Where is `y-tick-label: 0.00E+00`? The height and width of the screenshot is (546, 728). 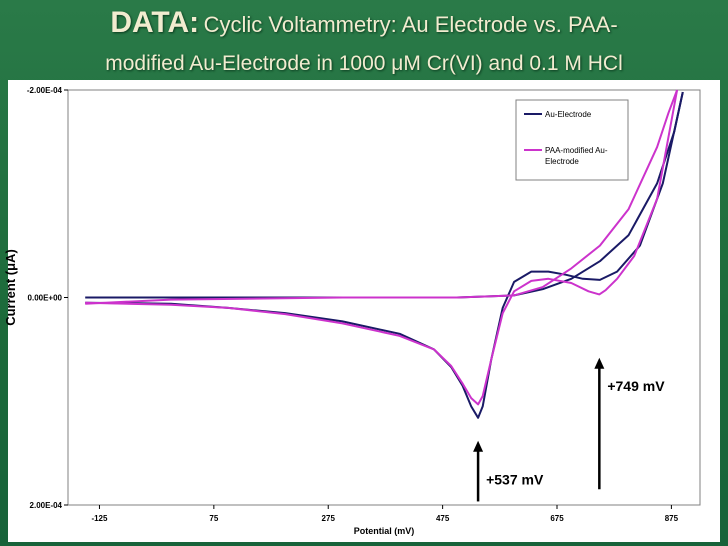 y-tick-label: 0.00E+00 is located at coordinates (45, 298).